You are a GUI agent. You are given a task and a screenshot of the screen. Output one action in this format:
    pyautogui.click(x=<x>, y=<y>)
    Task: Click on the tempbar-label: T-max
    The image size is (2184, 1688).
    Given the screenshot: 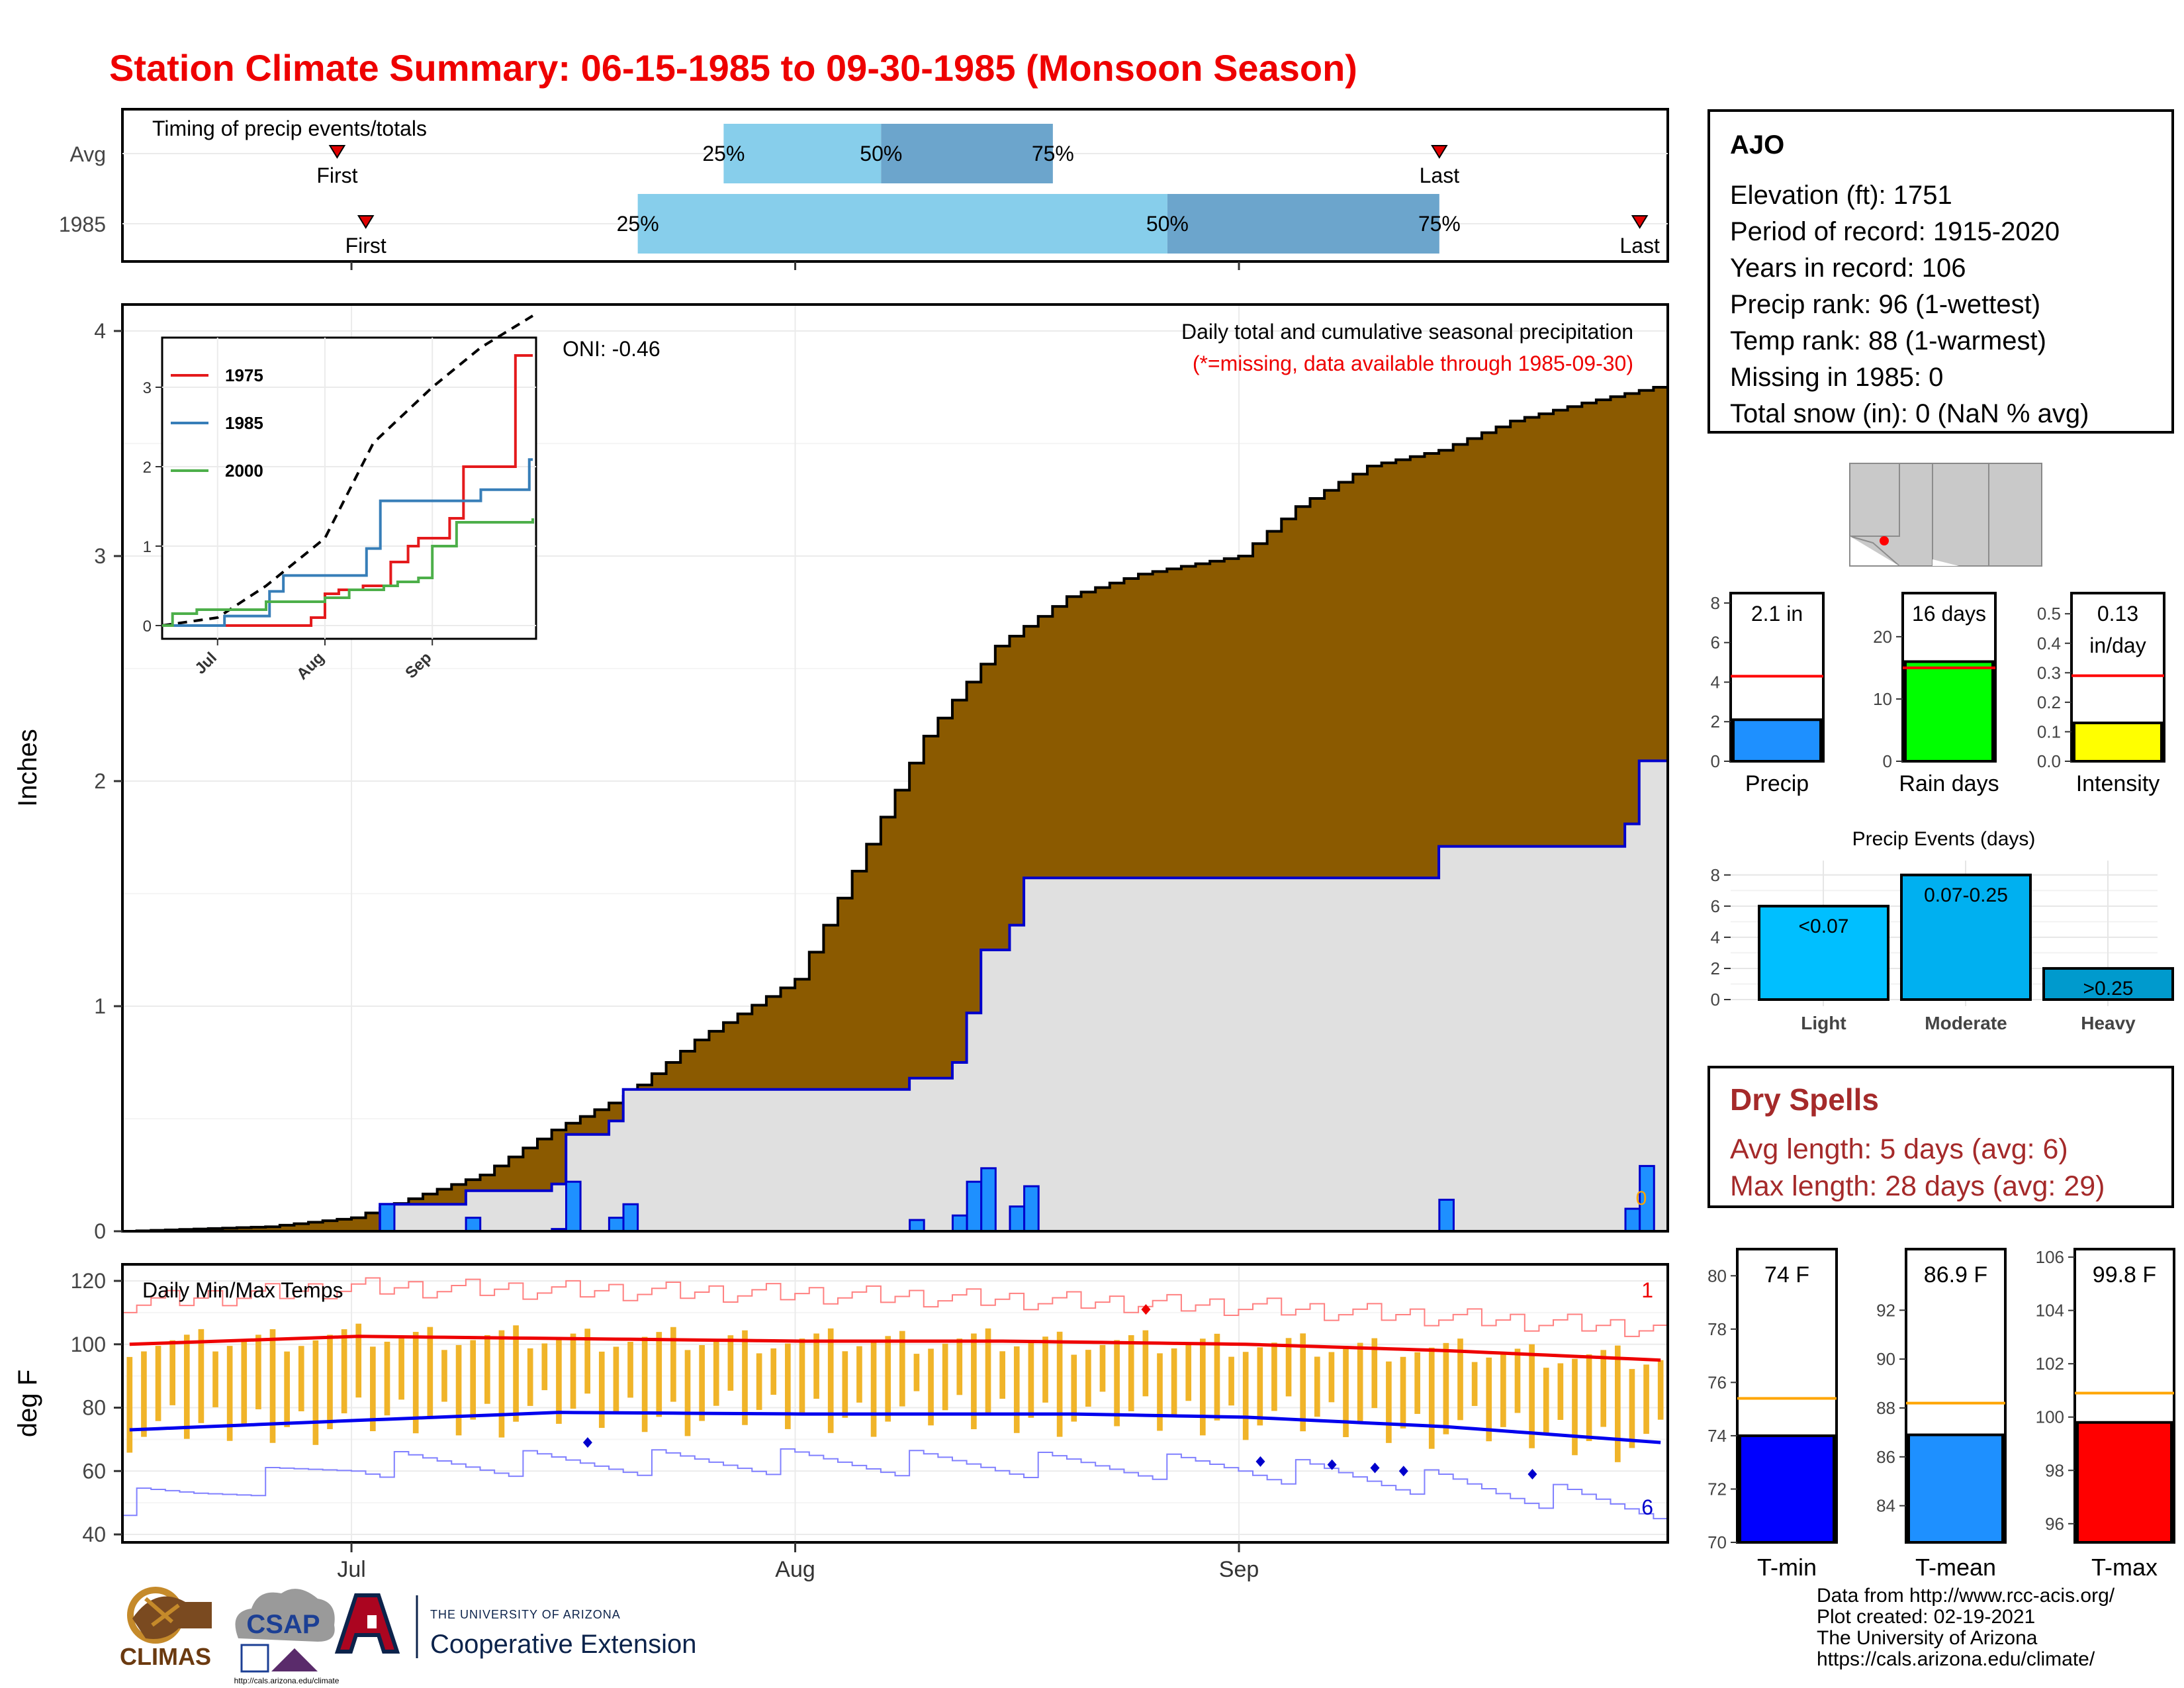 What is the action you would take?
    pyautogui.click(x=2124, y=1567)
    